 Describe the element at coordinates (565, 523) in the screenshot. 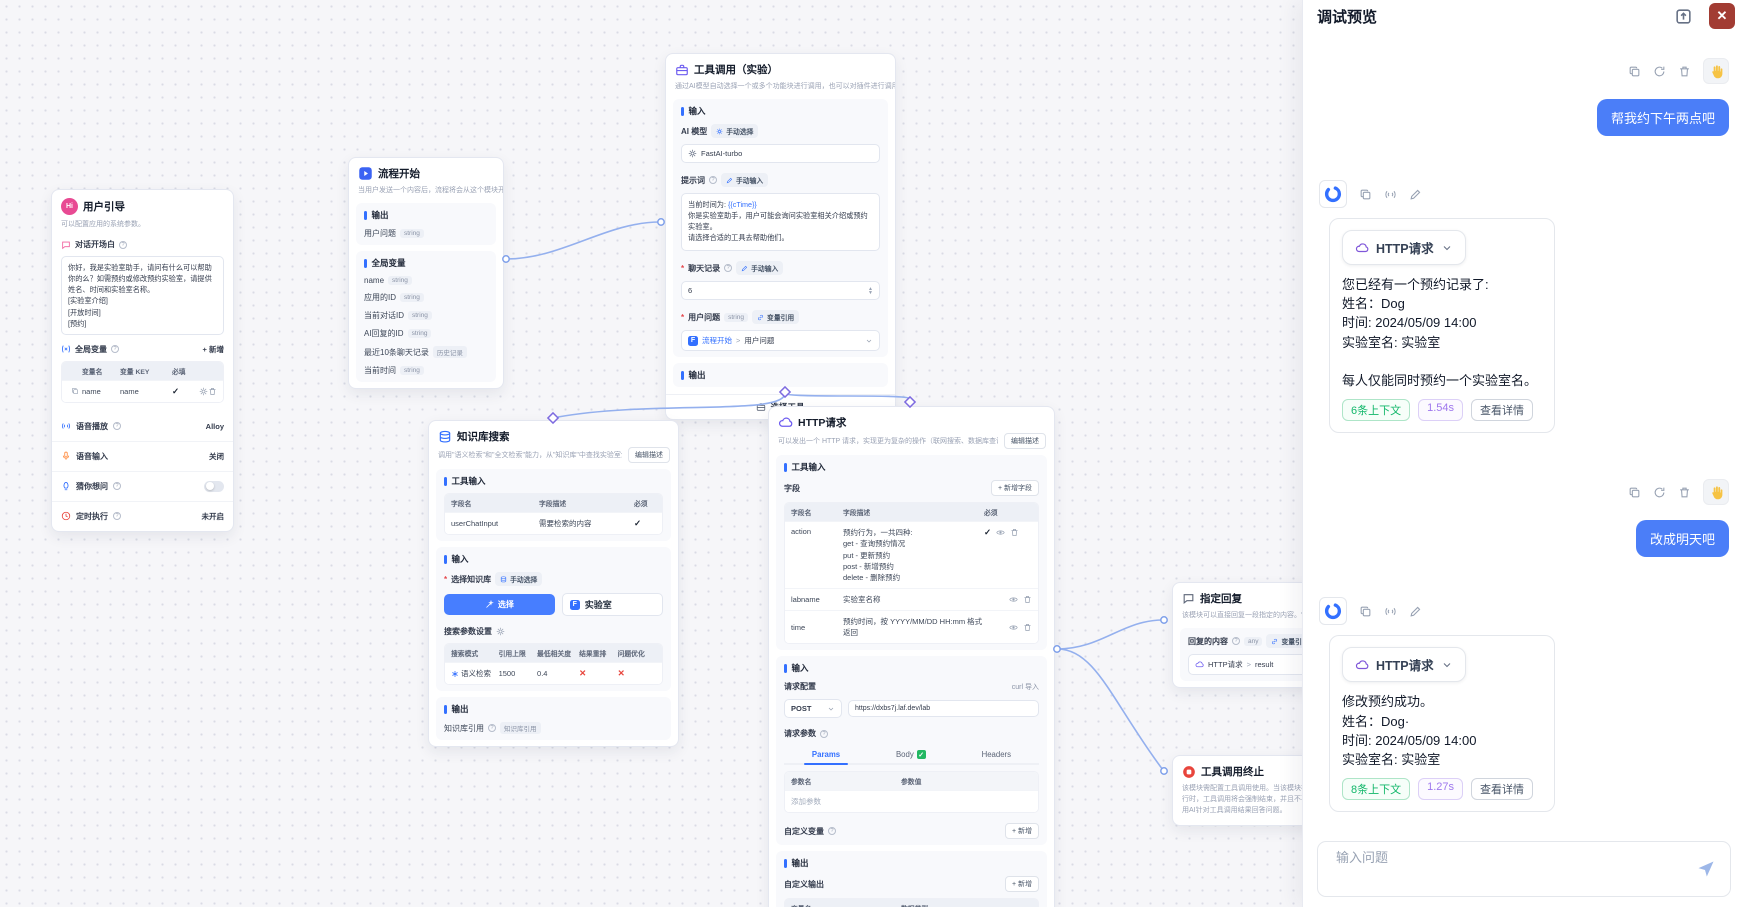

I see `field-desc-cell: 需要检索的内容` at that location.